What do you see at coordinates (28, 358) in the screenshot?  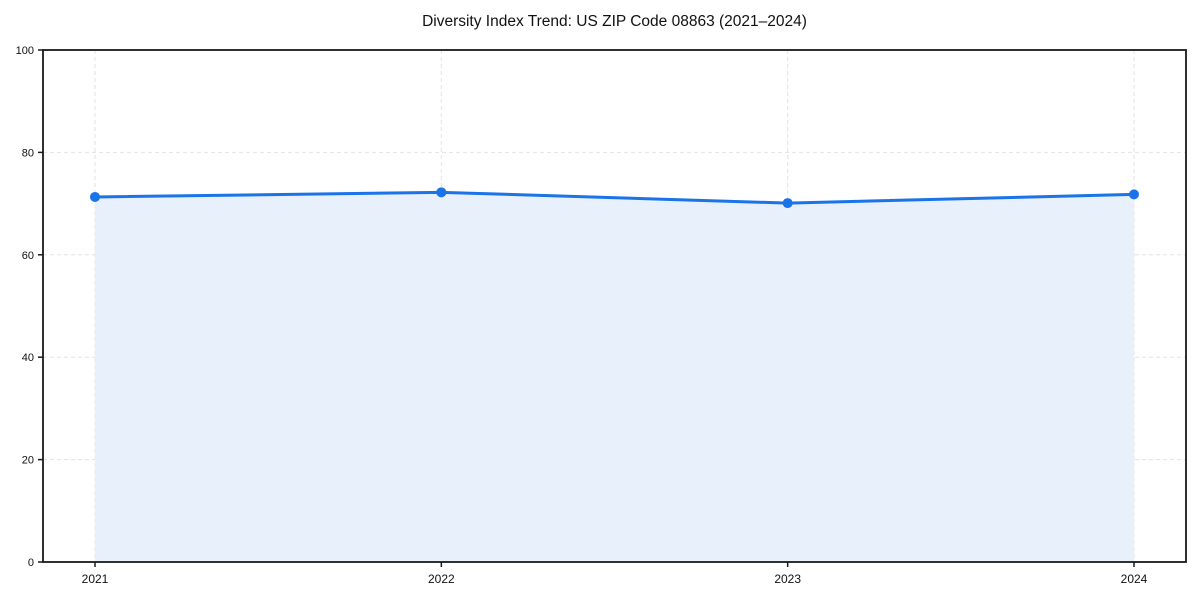 I see `y-tick-label: 40` at bounding box center [28, 358].